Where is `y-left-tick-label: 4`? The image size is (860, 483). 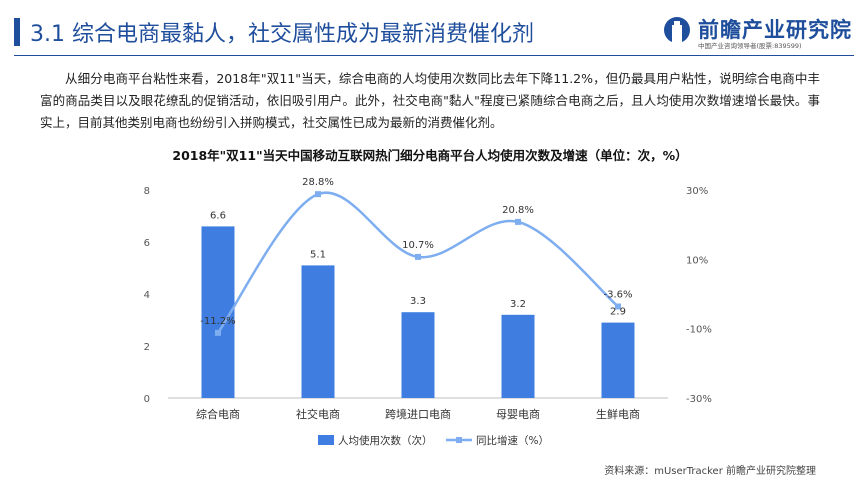 y-left-tick-label: 4 is located at coordinates (147, 295).